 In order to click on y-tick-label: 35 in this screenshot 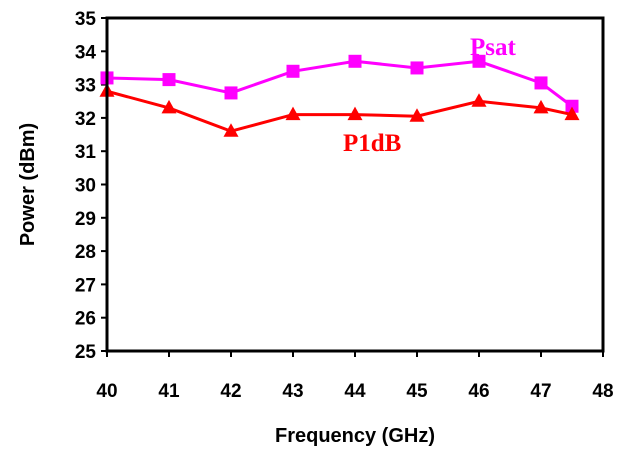, I will do `click(86, 19)`.